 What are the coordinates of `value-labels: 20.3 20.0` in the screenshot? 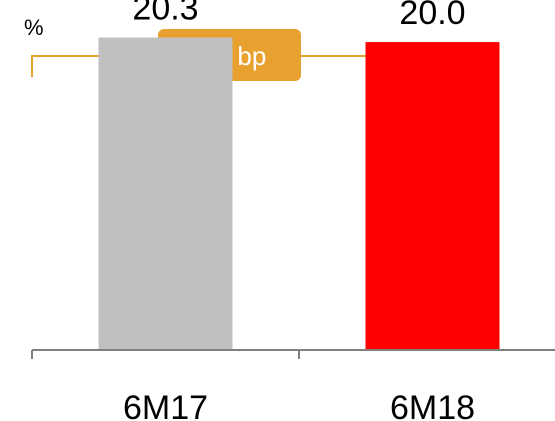 It's located at (298, 16).